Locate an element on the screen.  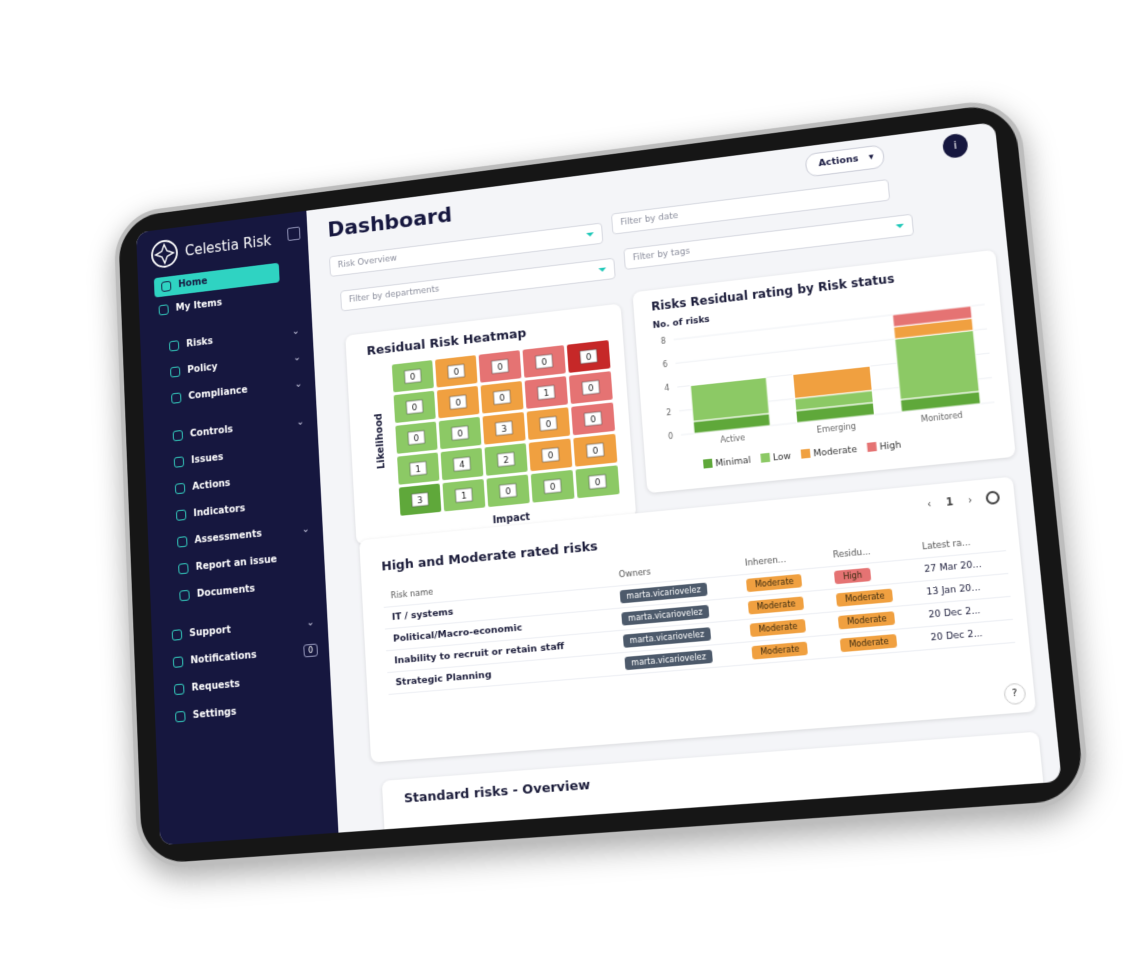
standard-risks-title: Standard risks - Overview is located at coordinates (497, 792).